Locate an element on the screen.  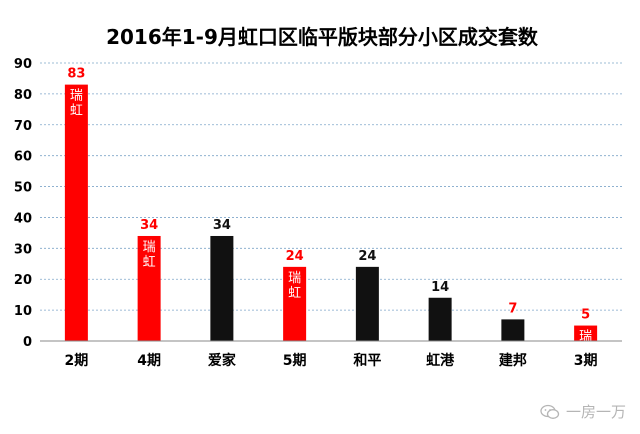
watermark: 一房一万 is located at coordinates (583, 411).